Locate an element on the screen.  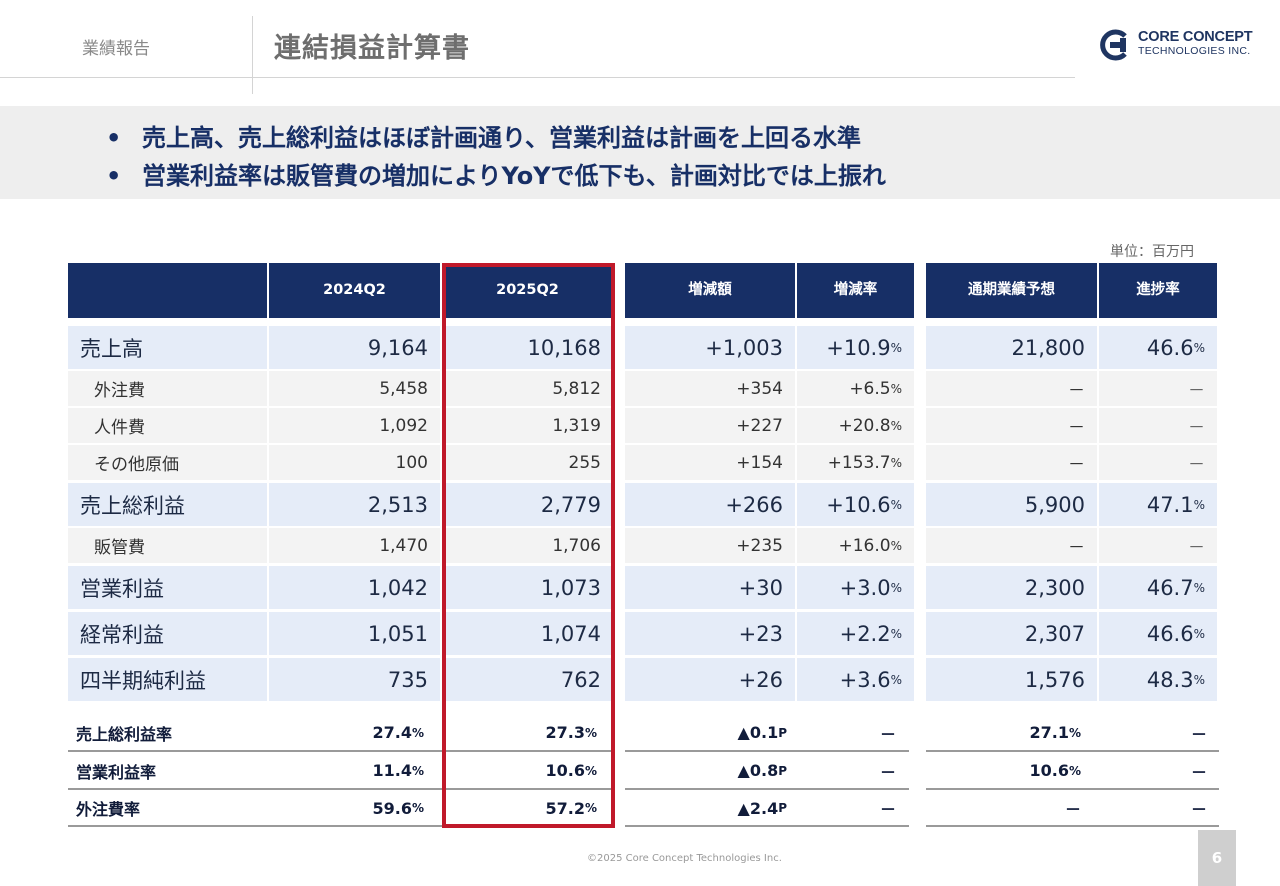
logo-mark-icon is located at coordinates (1113, 45).